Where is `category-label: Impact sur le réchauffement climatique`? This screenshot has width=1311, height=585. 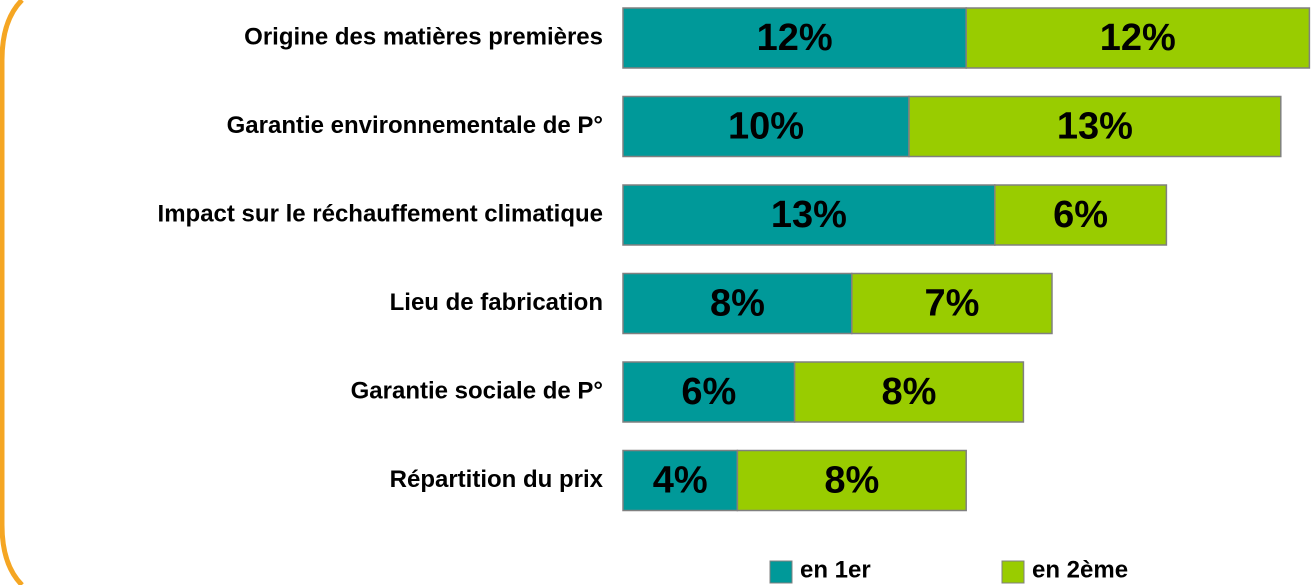 category-label: Impact sur le réchauffement climatique is located at coordinates (380, 213).